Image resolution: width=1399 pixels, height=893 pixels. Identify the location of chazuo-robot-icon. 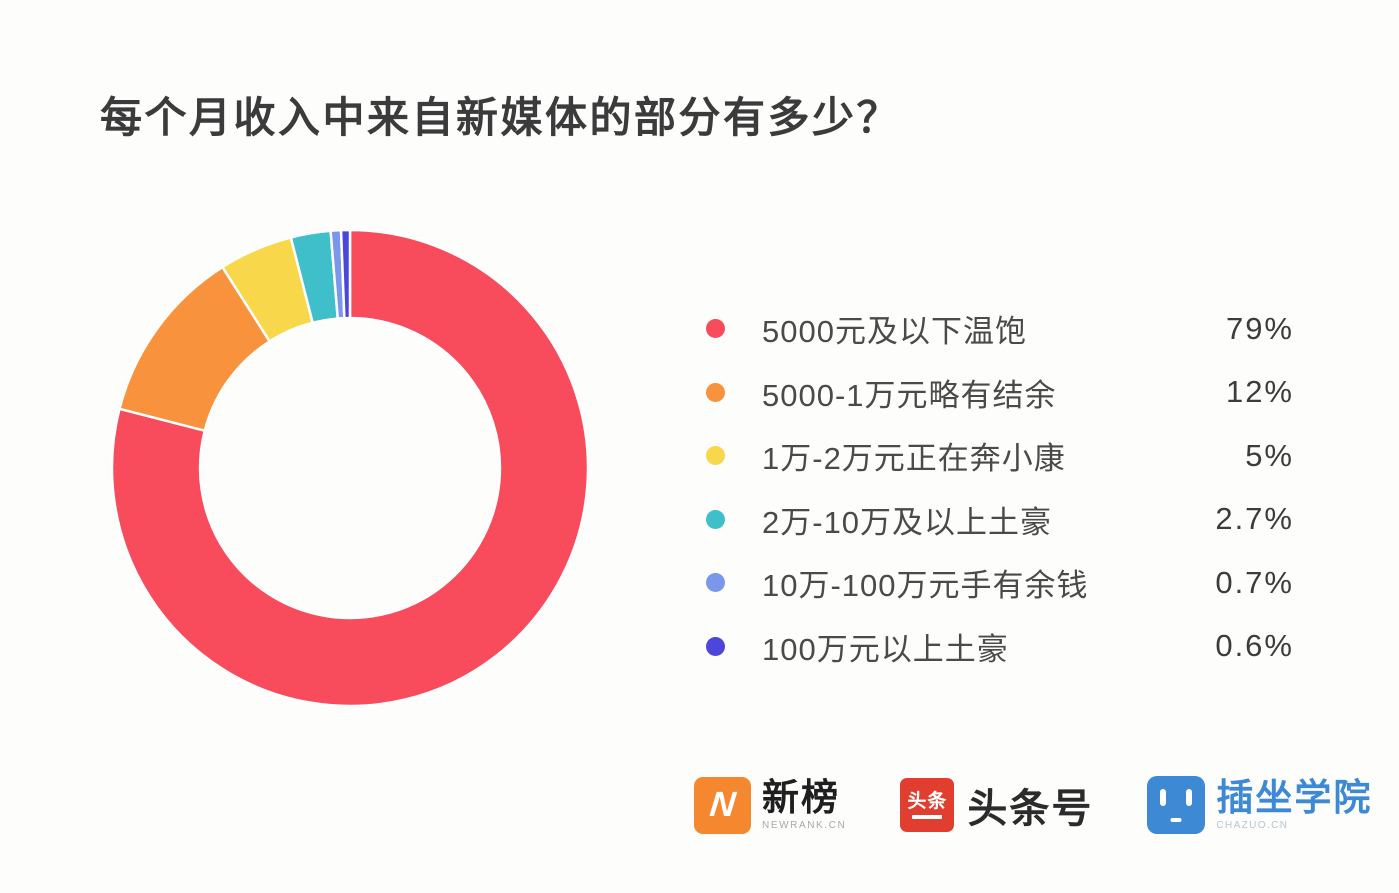
(1176, 805).